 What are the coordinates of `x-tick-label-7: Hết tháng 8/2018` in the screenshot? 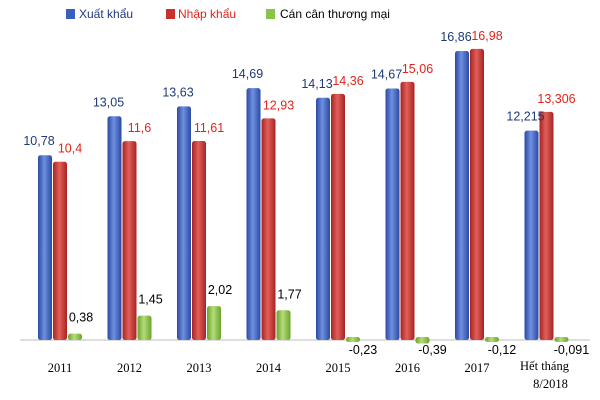 It's located at (545, 375).